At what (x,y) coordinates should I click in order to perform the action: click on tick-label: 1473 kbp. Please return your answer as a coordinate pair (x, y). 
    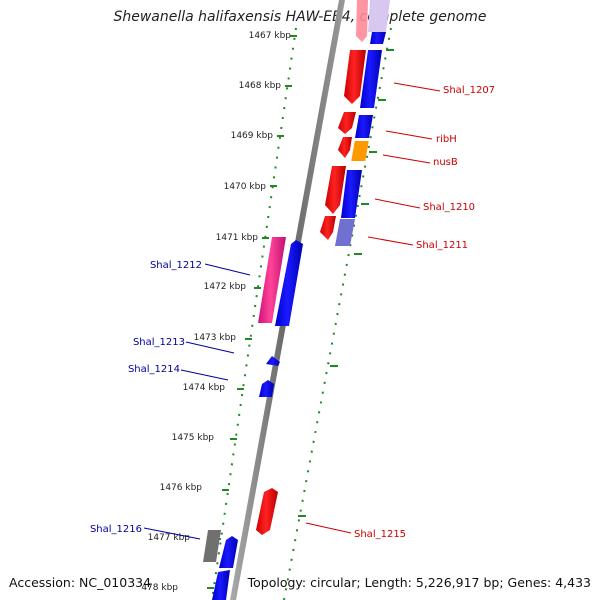
    Looking at the image, I should click on (215, 338).